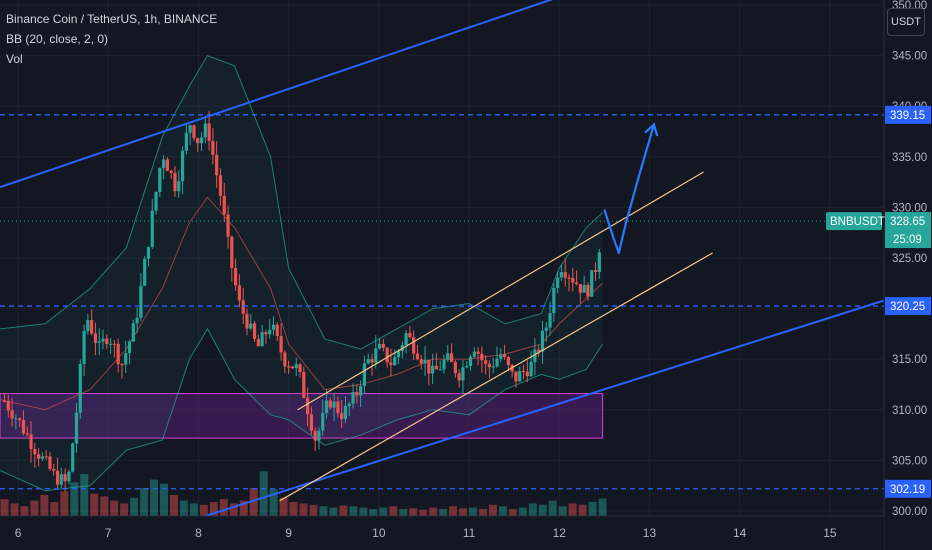 The width and height of the screenshot is (932, 550). What do you see at coordinates (909, 208) in the screenshot?
I see `price-tick-label: 330.00` at bounding box center [909, 208].